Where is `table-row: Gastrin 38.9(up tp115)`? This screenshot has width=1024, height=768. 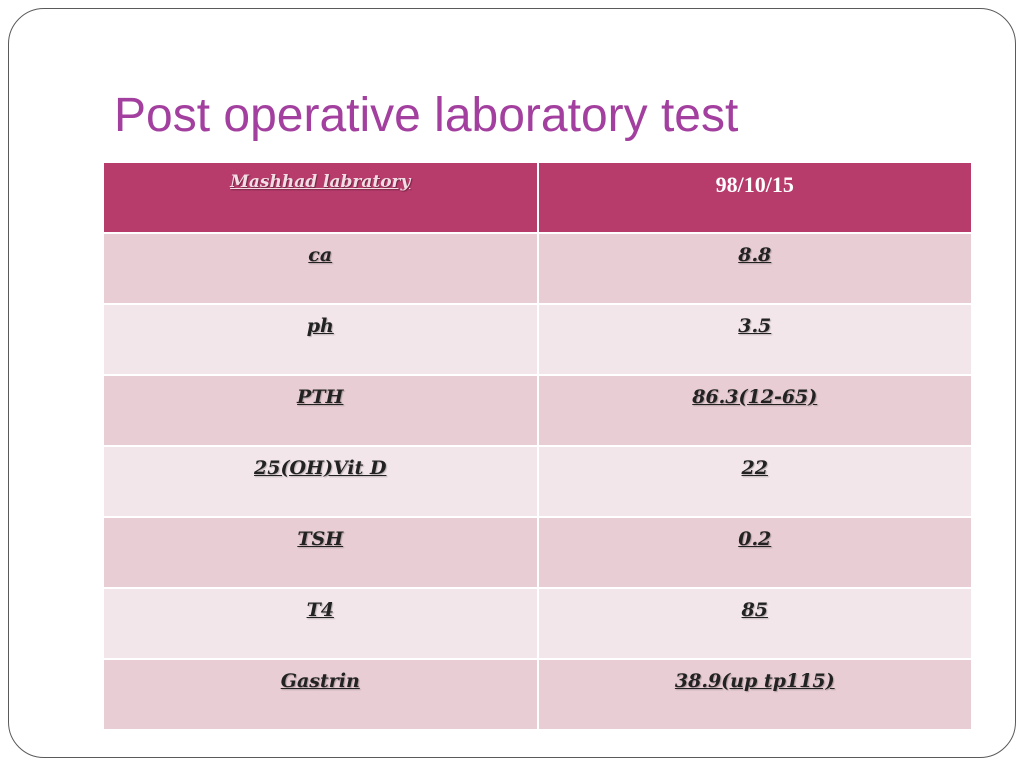
table-row: Gastrin 38.9(up tp115) is located at coordinates (537, 694).